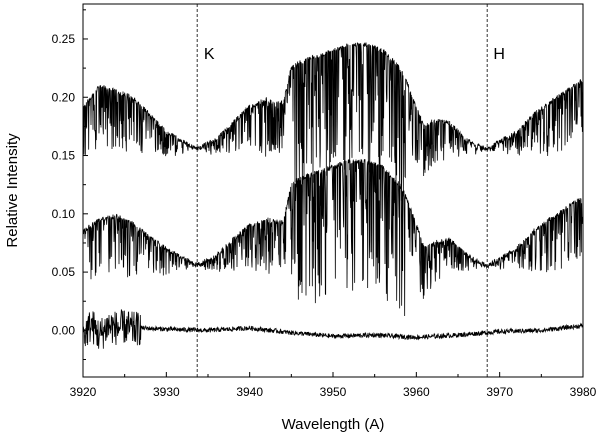 The image size is (600, 435). Describe the element at coordinates (83, 392) in the screenshot. I see `x-tick-label: 3920` at that location.